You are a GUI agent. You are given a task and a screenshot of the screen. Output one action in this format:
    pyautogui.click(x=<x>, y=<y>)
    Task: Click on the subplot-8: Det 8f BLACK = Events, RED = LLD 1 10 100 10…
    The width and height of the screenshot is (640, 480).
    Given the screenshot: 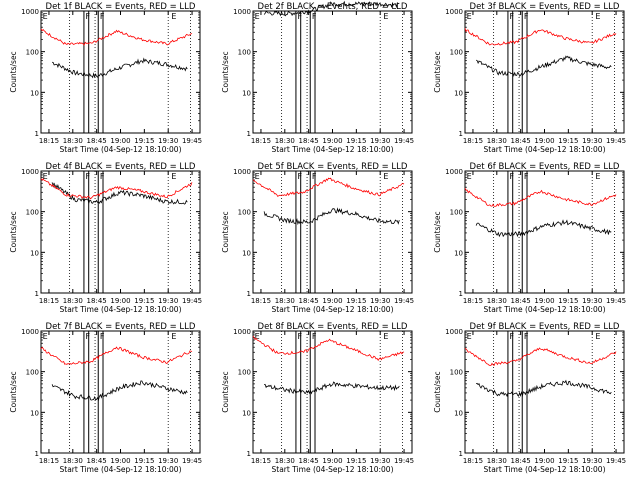 What is the action you would take?
    pyautogui.click(x=317, y=398)
    